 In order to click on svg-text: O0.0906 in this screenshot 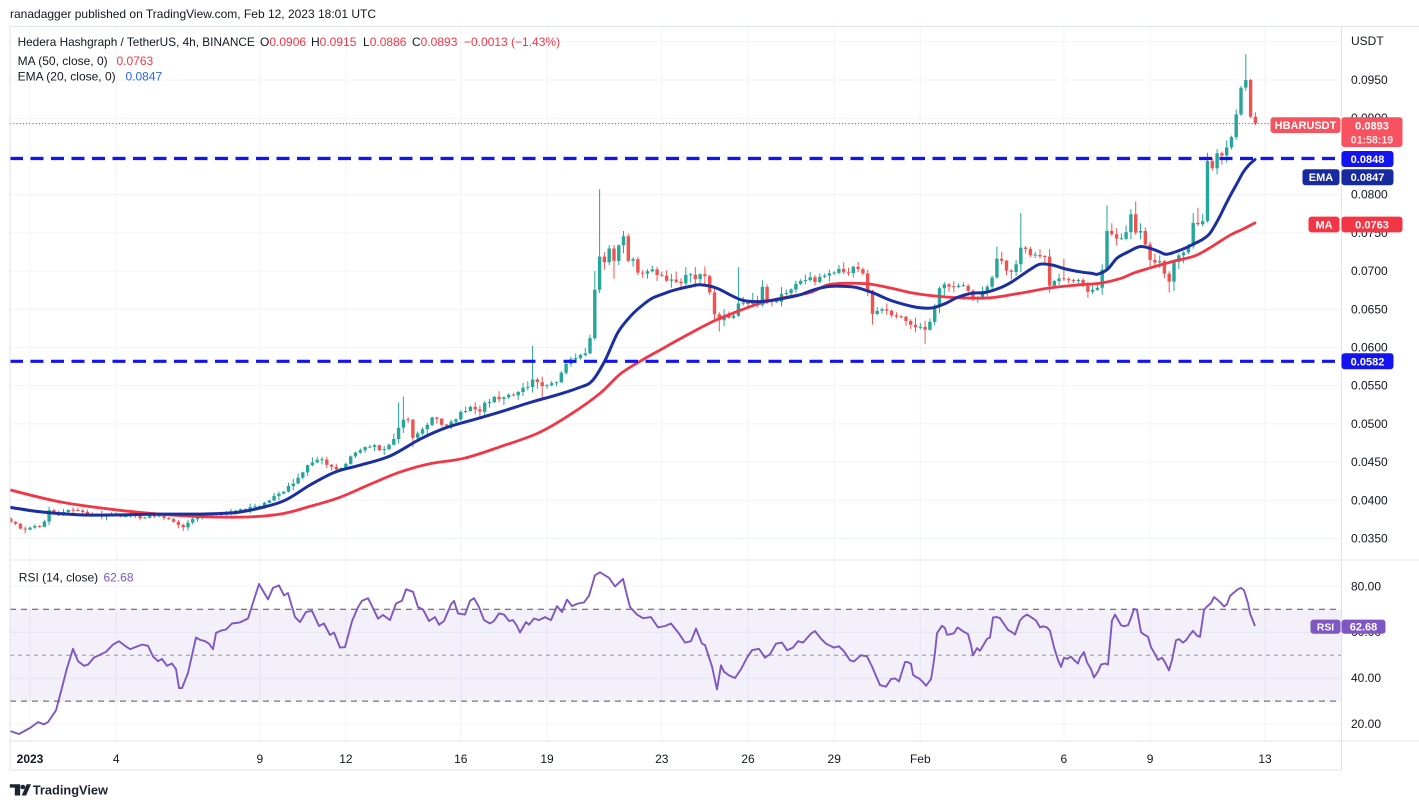, I will do `click(283, 42)`.